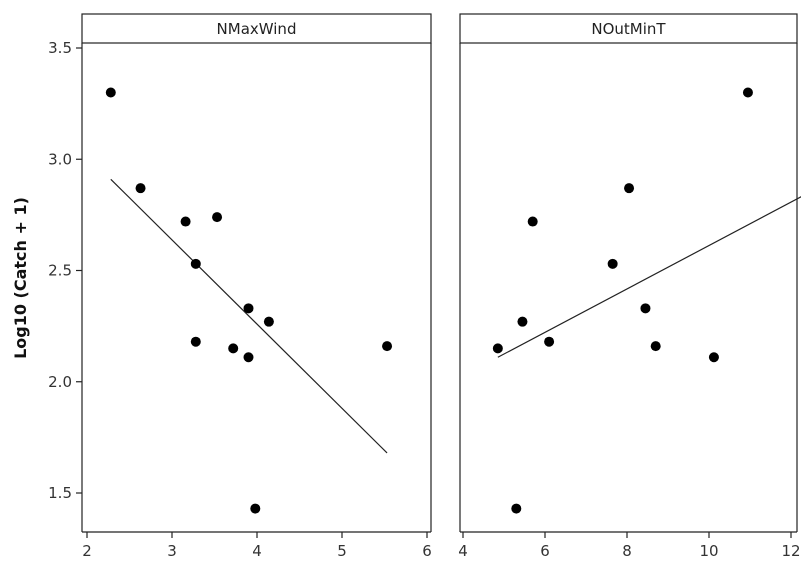 This screenshot has width=801, height=566. Describe the element at coordinates (20, 278) in the screenshot. I see `y-axis-label: Log10 (Catch + 1)` at that location.